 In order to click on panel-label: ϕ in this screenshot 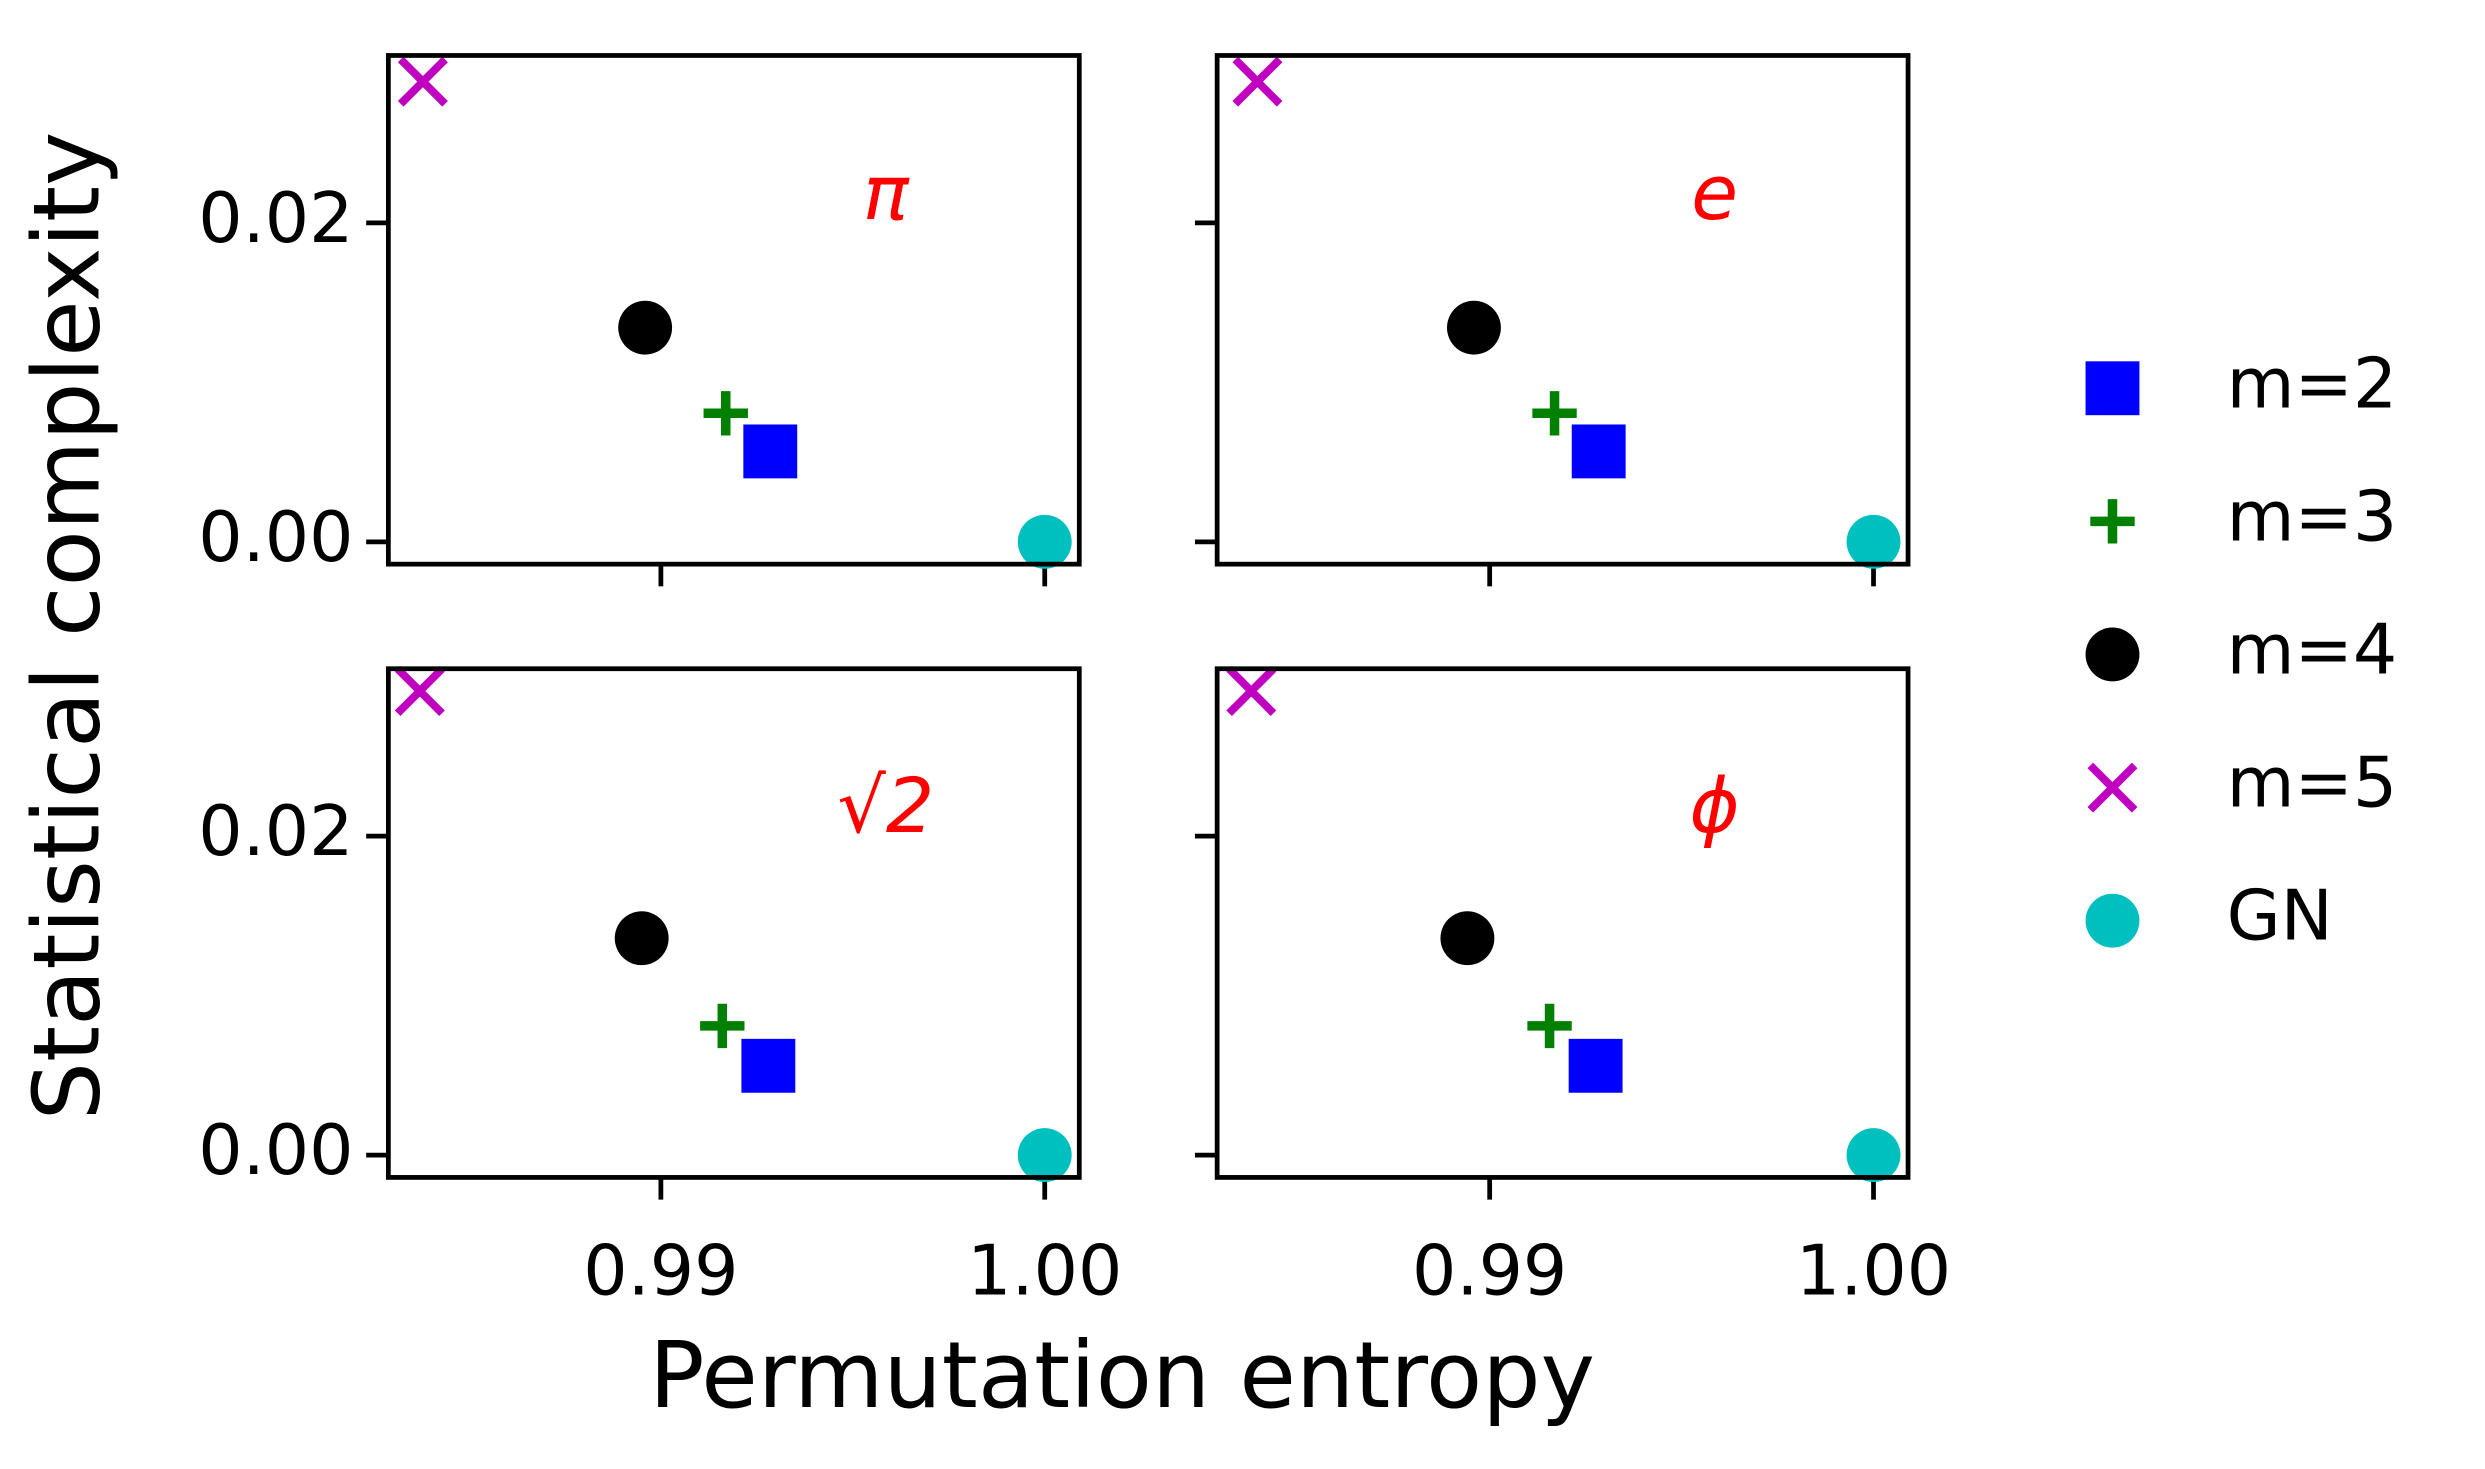, I will do `click(1715, 805)`.